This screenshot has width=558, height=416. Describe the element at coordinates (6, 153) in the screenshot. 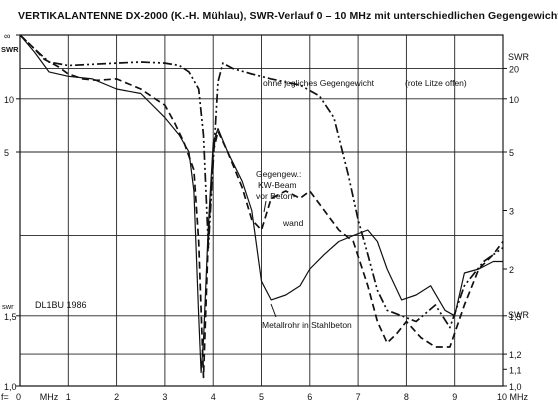

I see `left-tick-label: 5` at that location.